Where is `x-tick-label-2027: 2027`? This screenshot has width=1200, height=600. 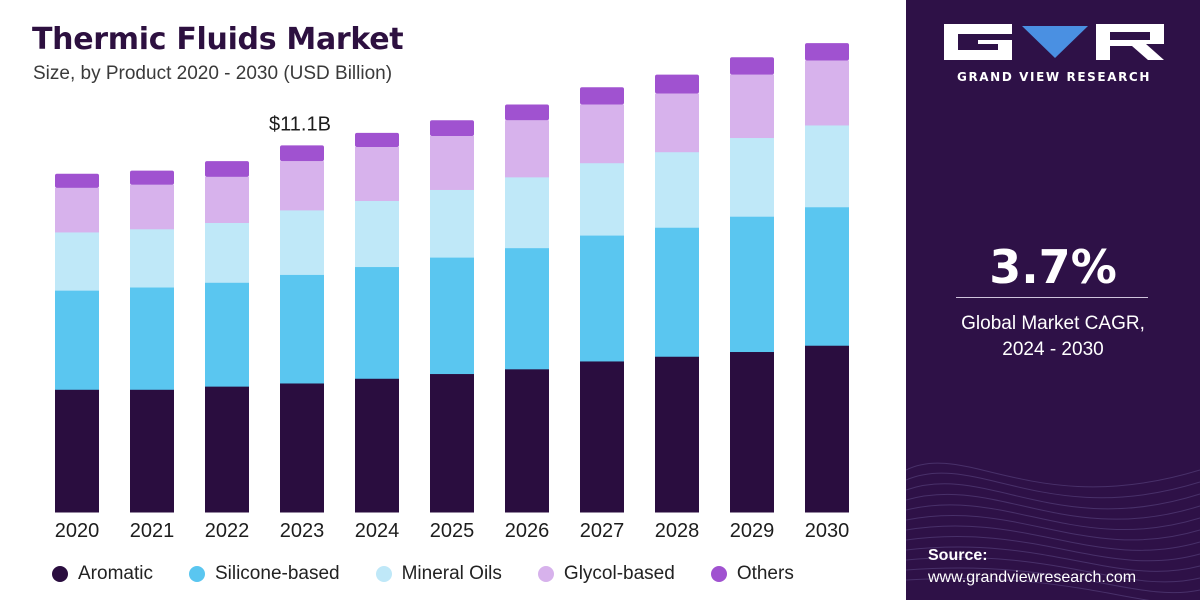 x-tick-label-2027: 2027 is located at coordinates (602, 531).